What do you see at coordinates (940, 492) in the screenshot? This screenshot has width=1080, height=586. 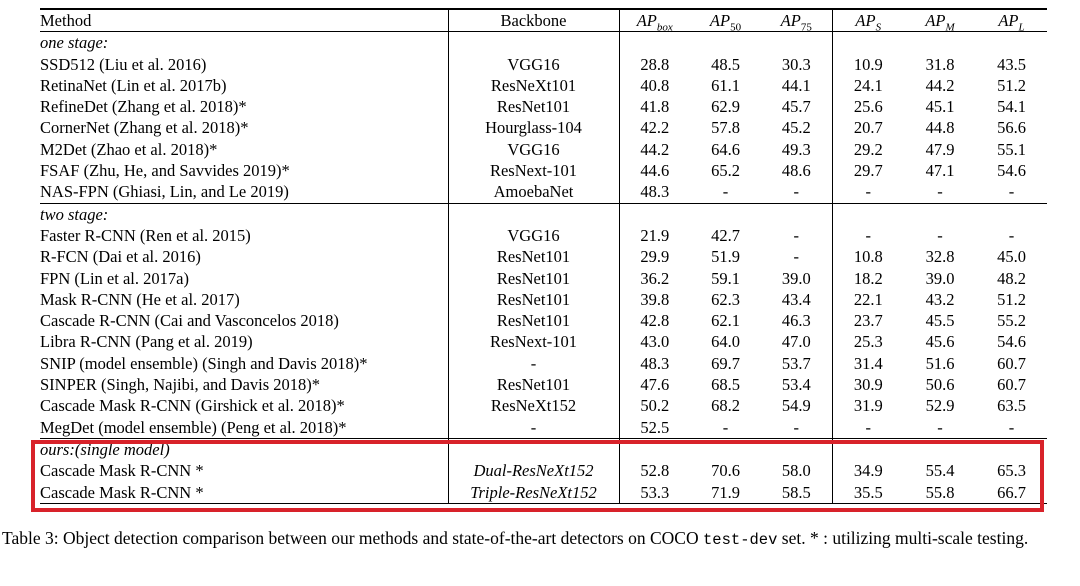 I see `metric-cell: 55.8` at bounding box center [940, 492].